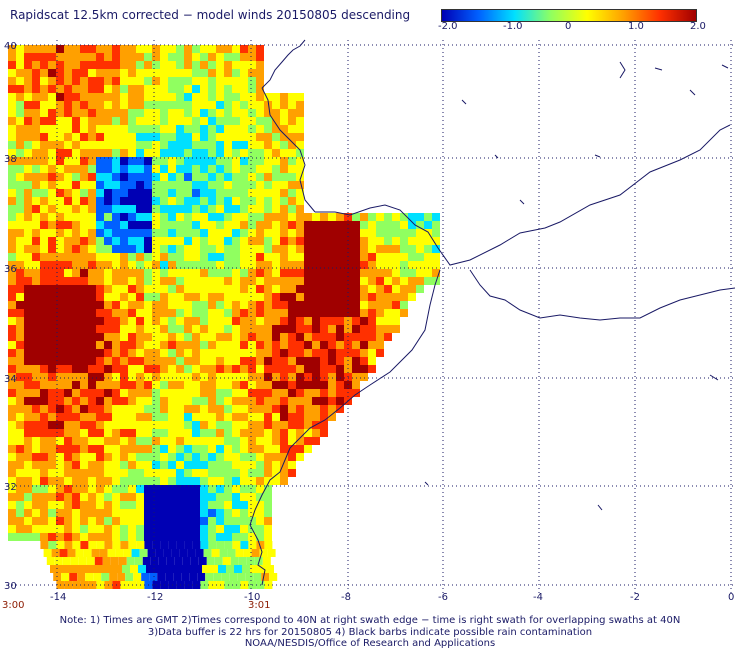 Image resolution: width=740 pixels, height=650 pixels. Describe the element at coordinates (10, 269) in the screenshot. I see `y-tick-36: 36` at that location.